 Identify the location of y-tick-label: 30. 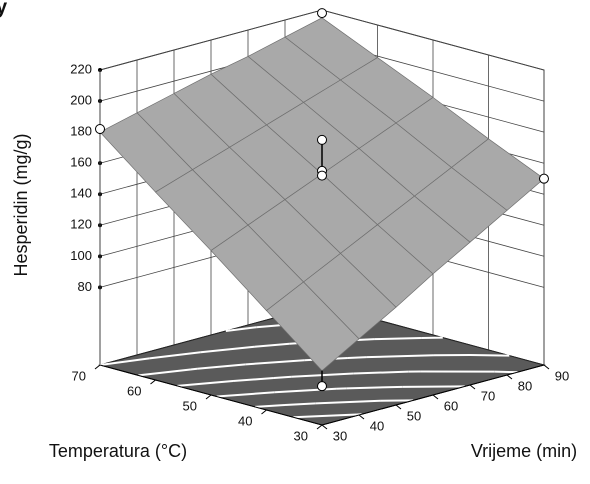
(301, 435).